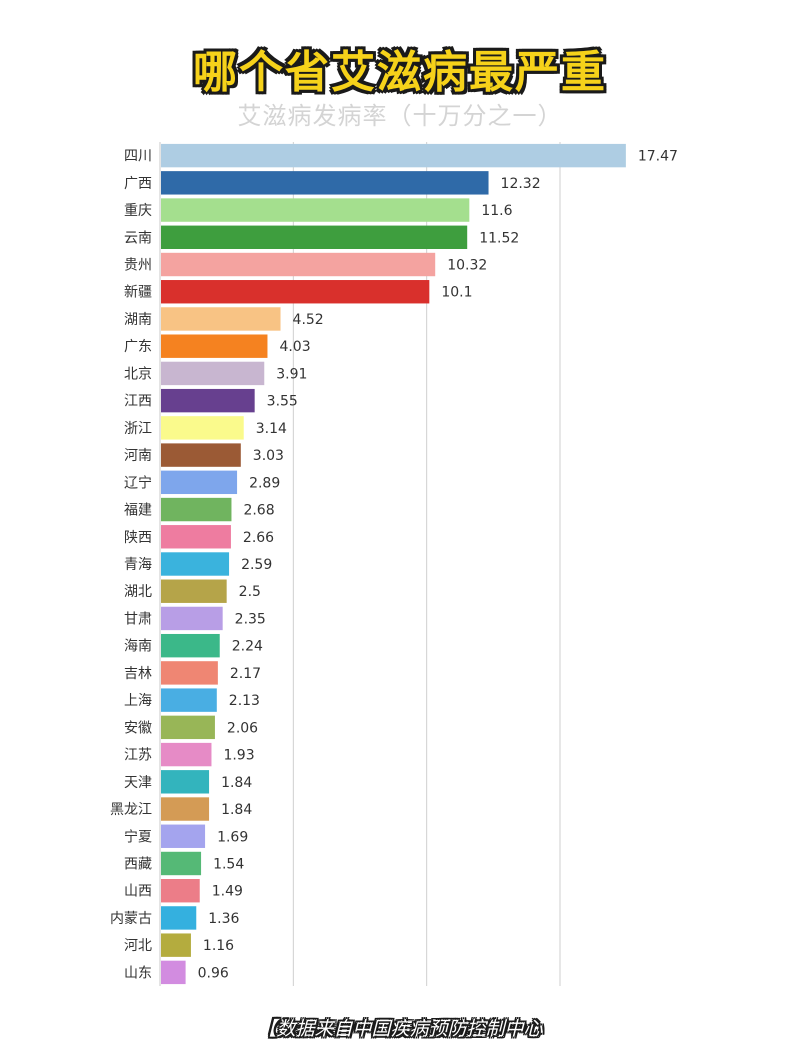 The image size is (800, 1040). I want to click on category-label: 辽宁, so click(138, 482).